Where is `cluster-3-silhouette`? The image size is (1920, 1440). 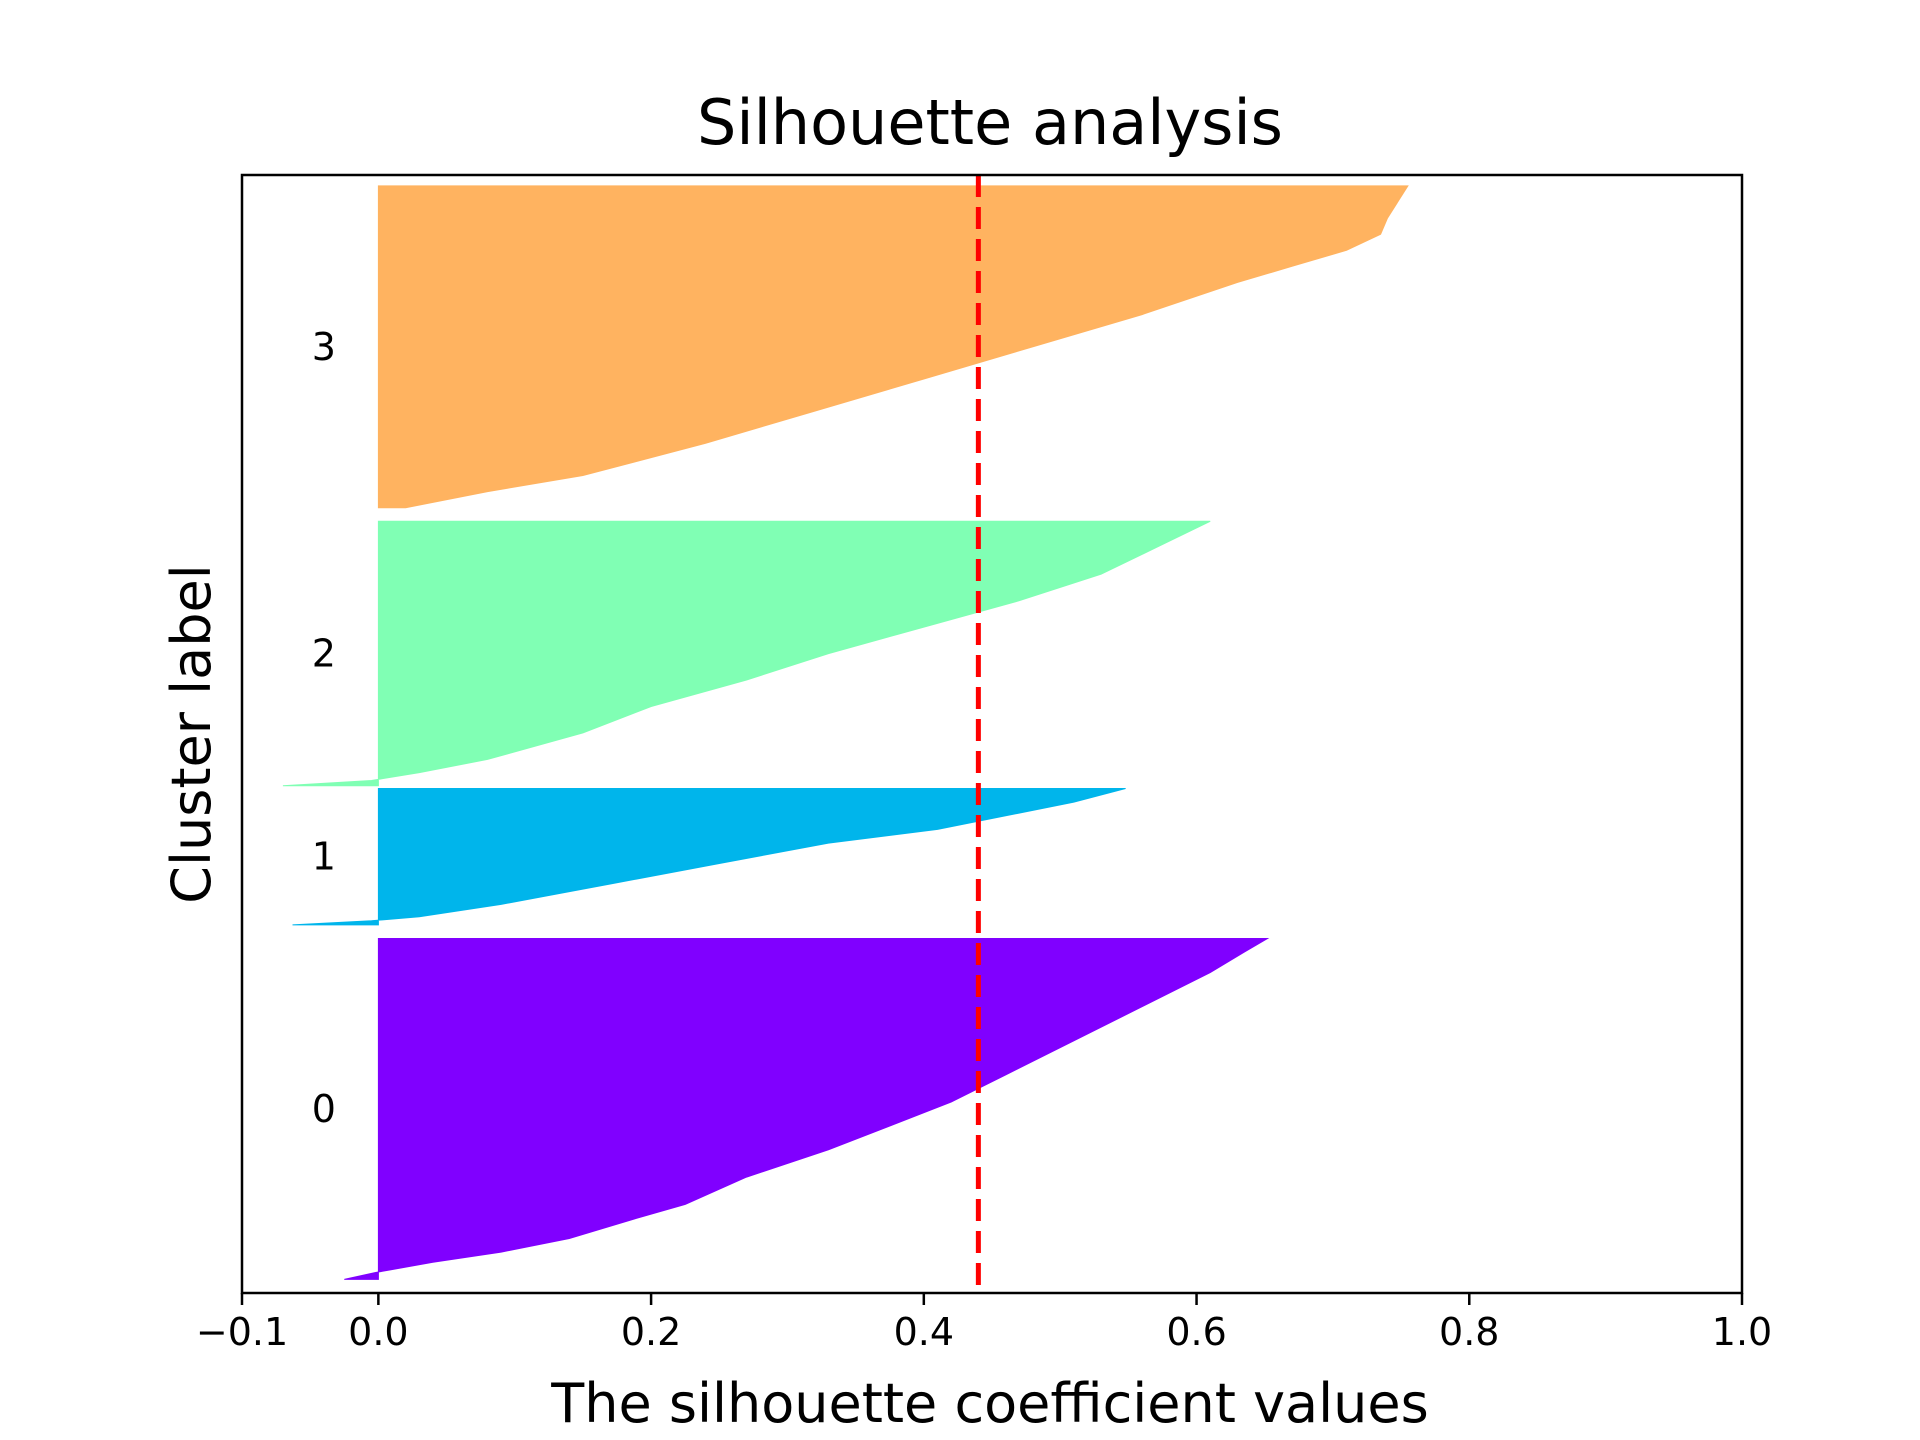
cluster-3-silhouette is located at coordinates (893, 347).